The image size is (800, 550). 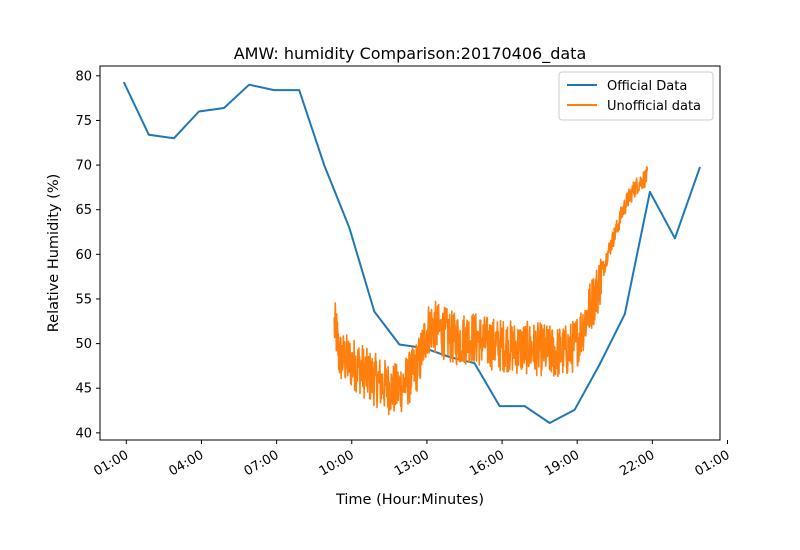 I want to click on y-tick-label: 80, so click(x=83, y=76).